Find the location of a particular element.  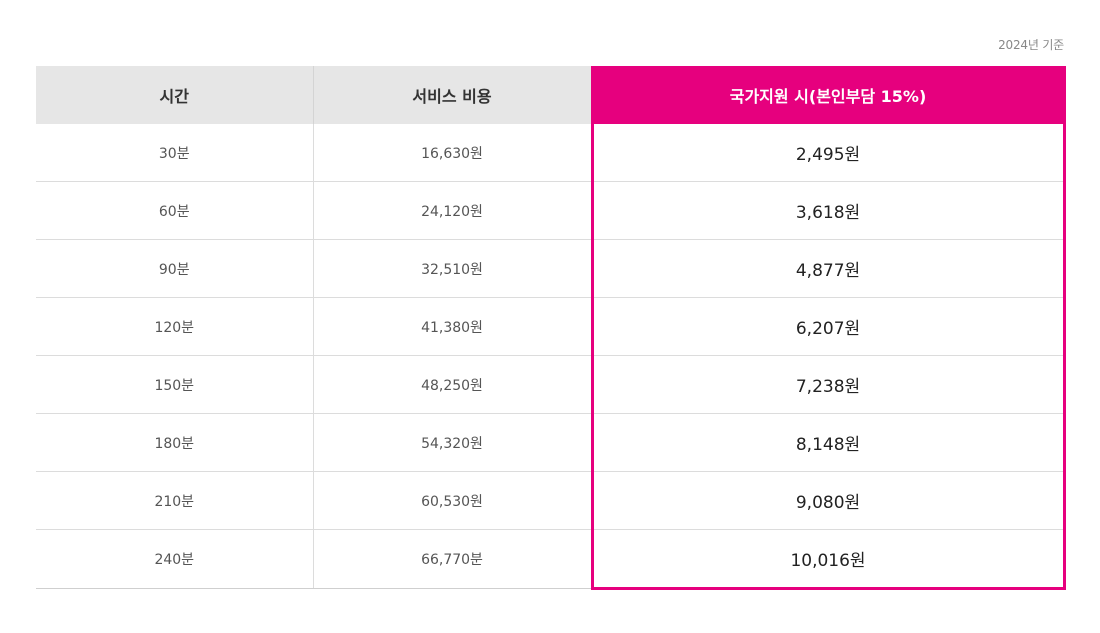

cell-time: 90분 is located at coordinates (175, 268).